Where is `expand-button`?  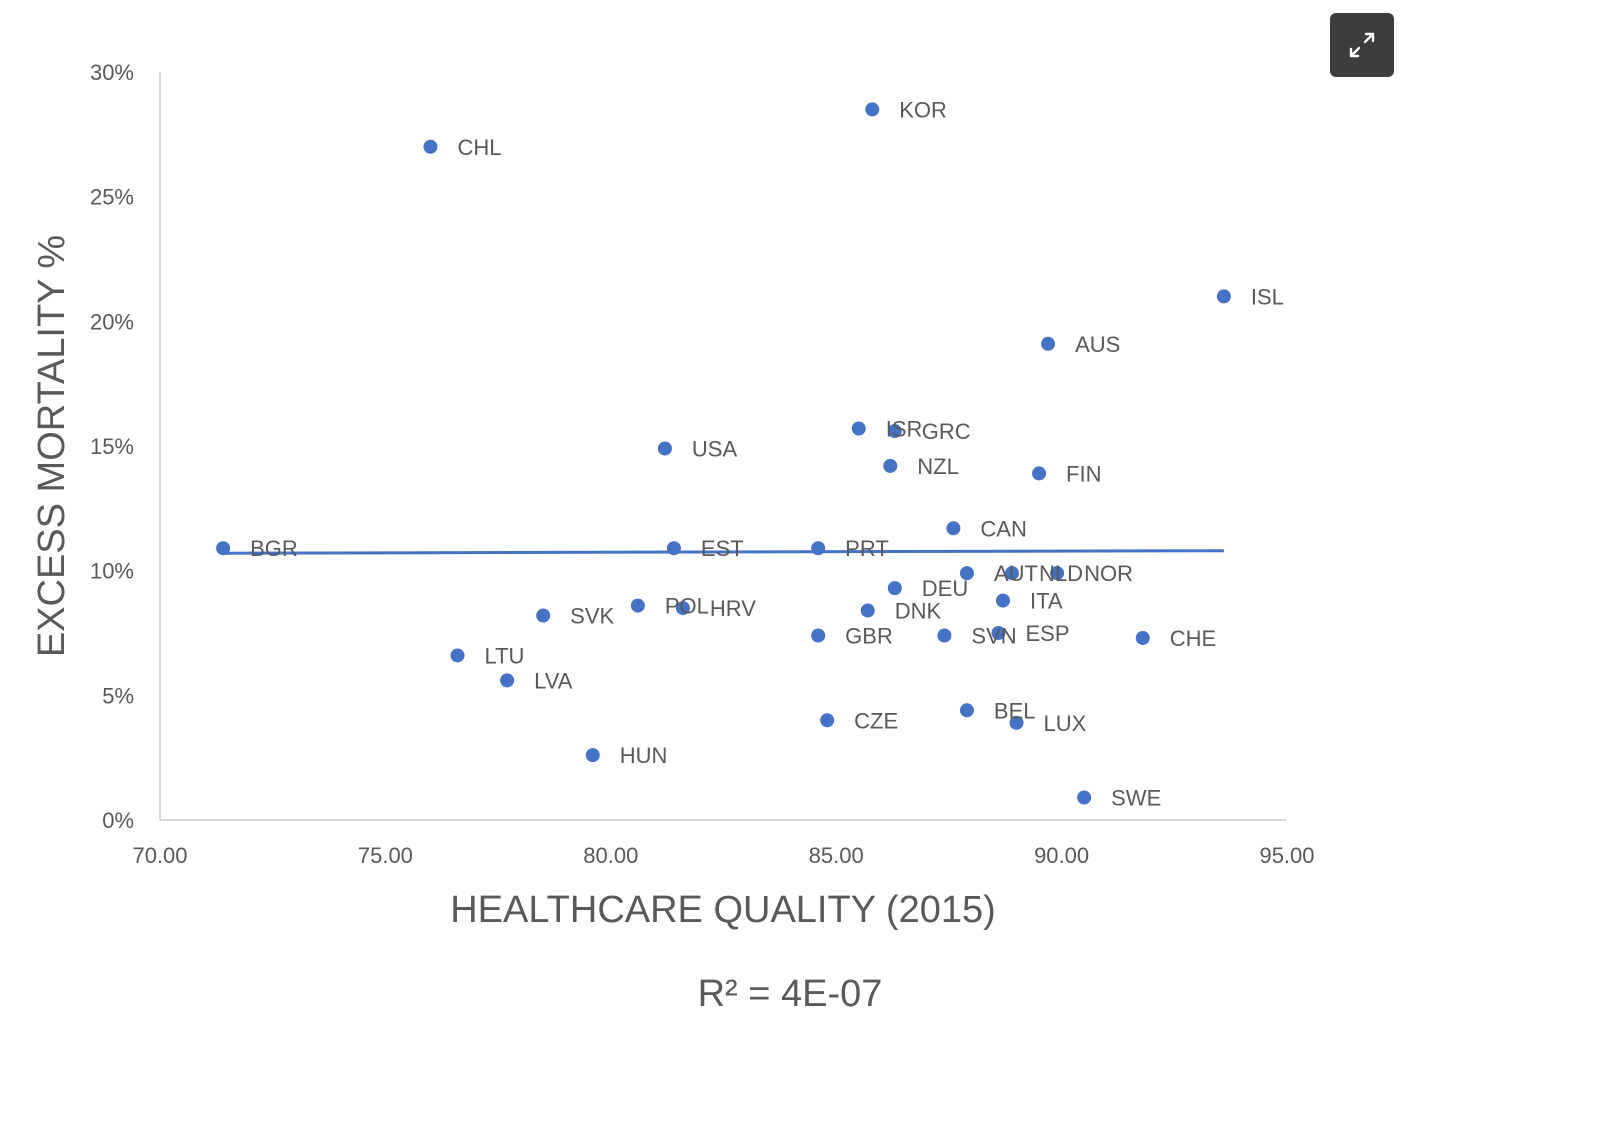 expand-button is located at coordinates (1362, 45).